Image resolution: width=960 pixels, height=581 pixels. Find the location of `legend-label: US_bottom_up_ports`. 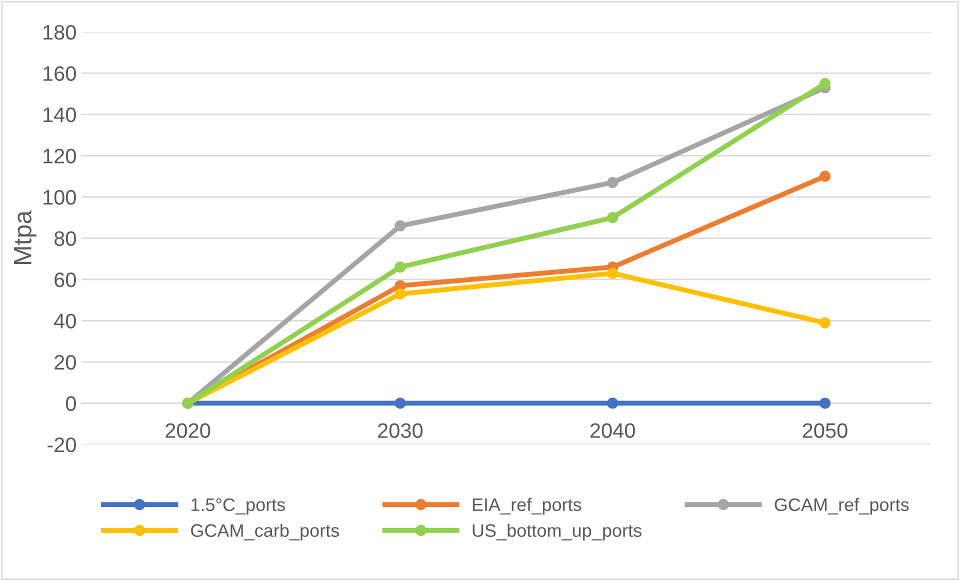

legend-label: US_bottom_up_ports is located at coordinates (557, 532).